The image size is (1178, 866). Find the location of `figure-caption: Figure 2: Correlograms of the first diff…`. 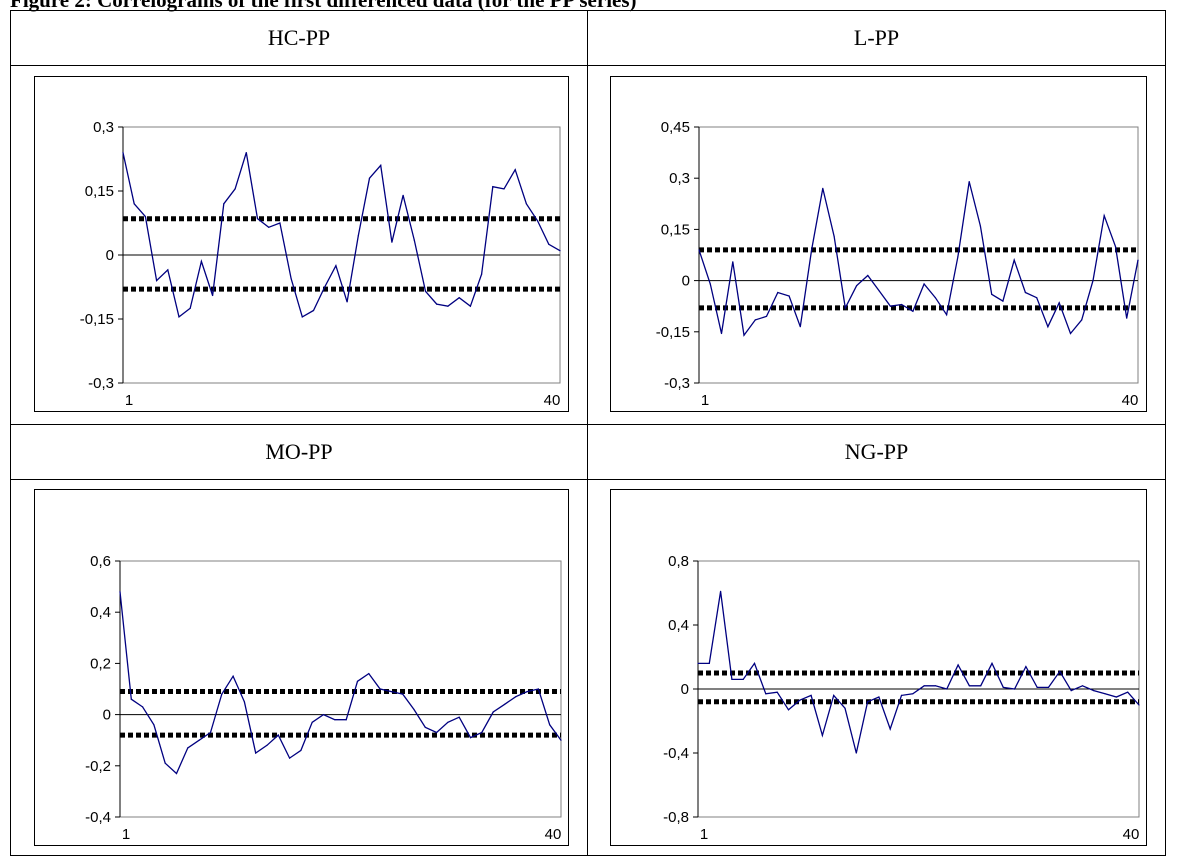

figure-caption: Figure 2: Correlograms of the first diff… is located at coordinates (323, 6).